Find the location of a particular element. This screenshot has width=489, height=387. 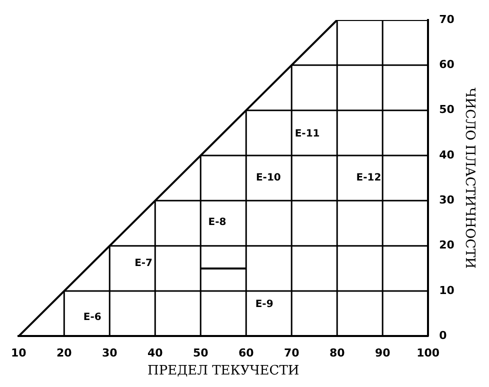

annotation: E-6 is located at coordinates (92, 317).